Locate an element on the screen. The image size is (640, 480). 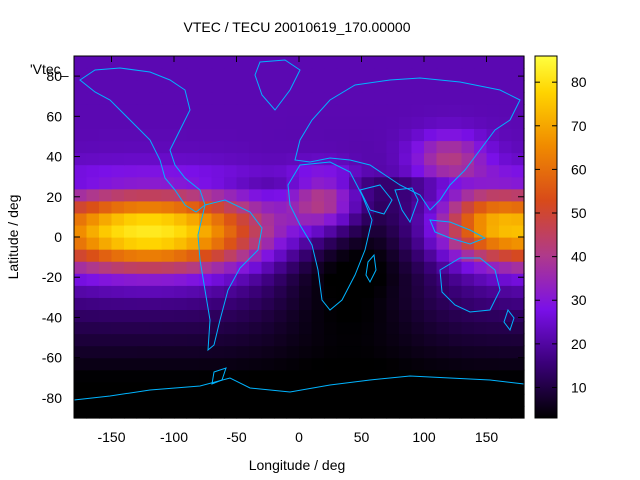
chart-title: VTEC / TECU 20010619_170.00000 is located at coordinates (296, 27).